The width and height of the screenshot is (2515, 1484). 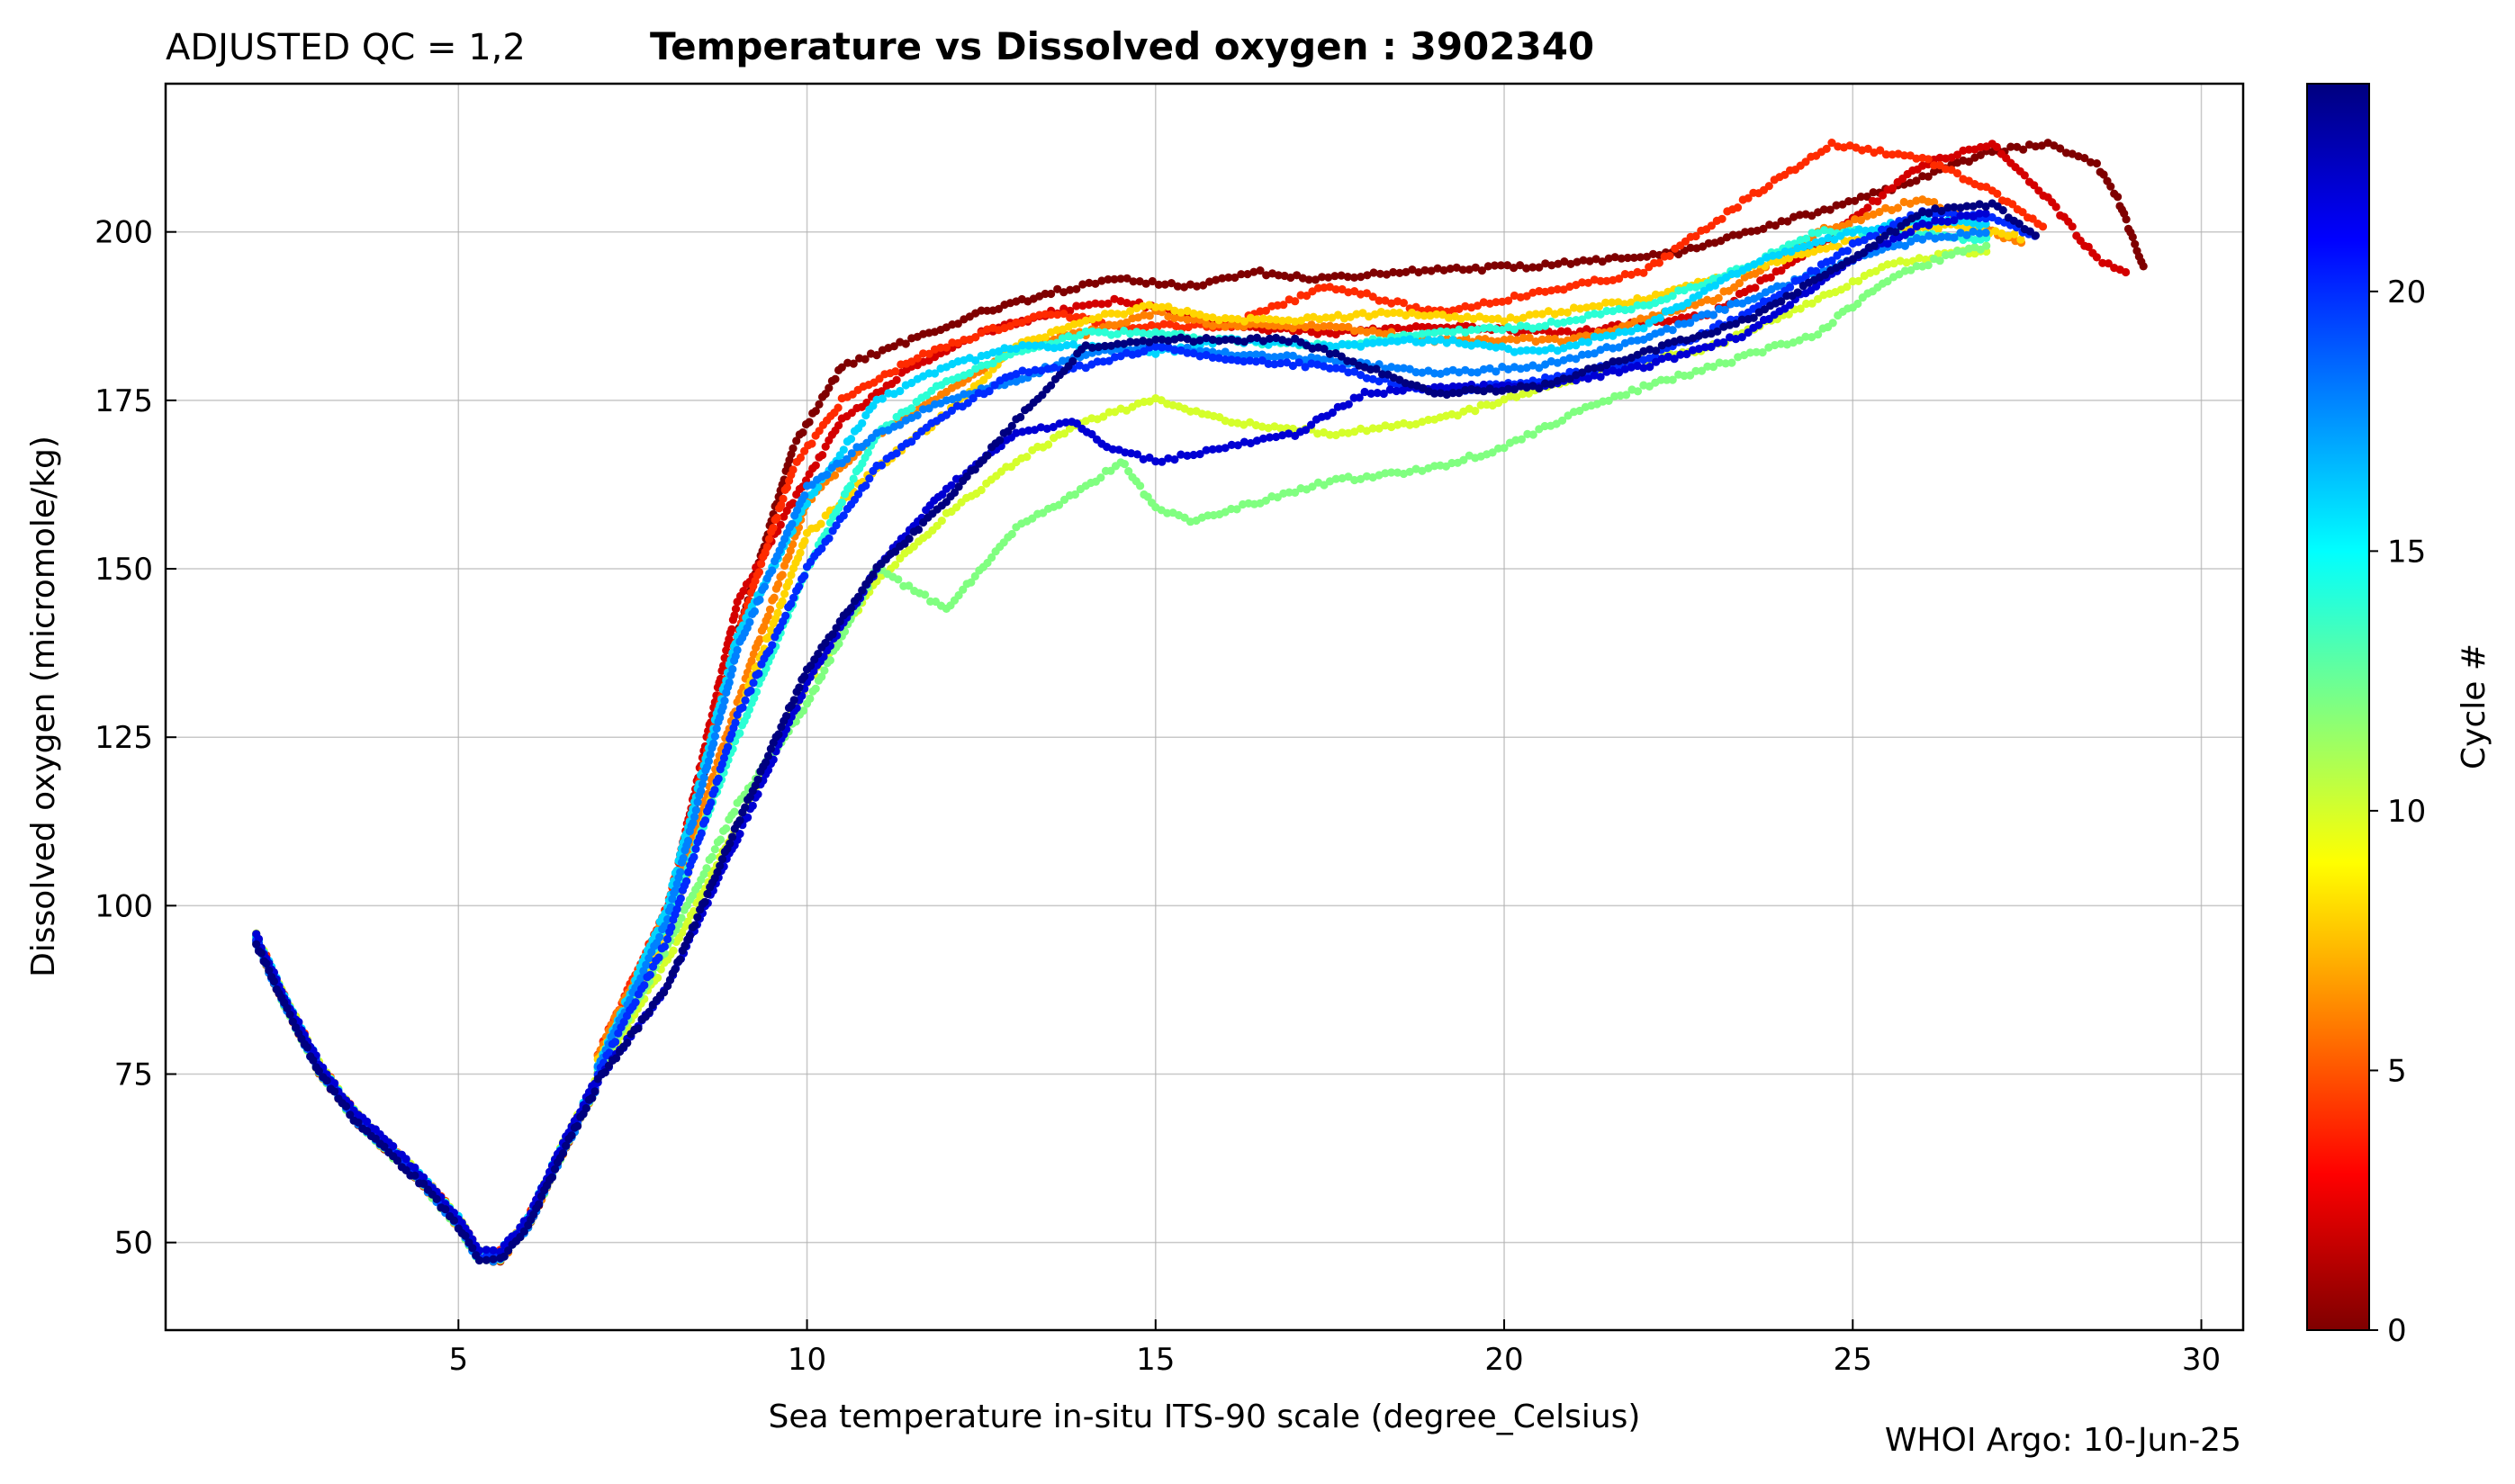 What do you see at coordinates (853, 478) in the screenshot?
I see `cycle-14-point` at bounding box center [853, 478].